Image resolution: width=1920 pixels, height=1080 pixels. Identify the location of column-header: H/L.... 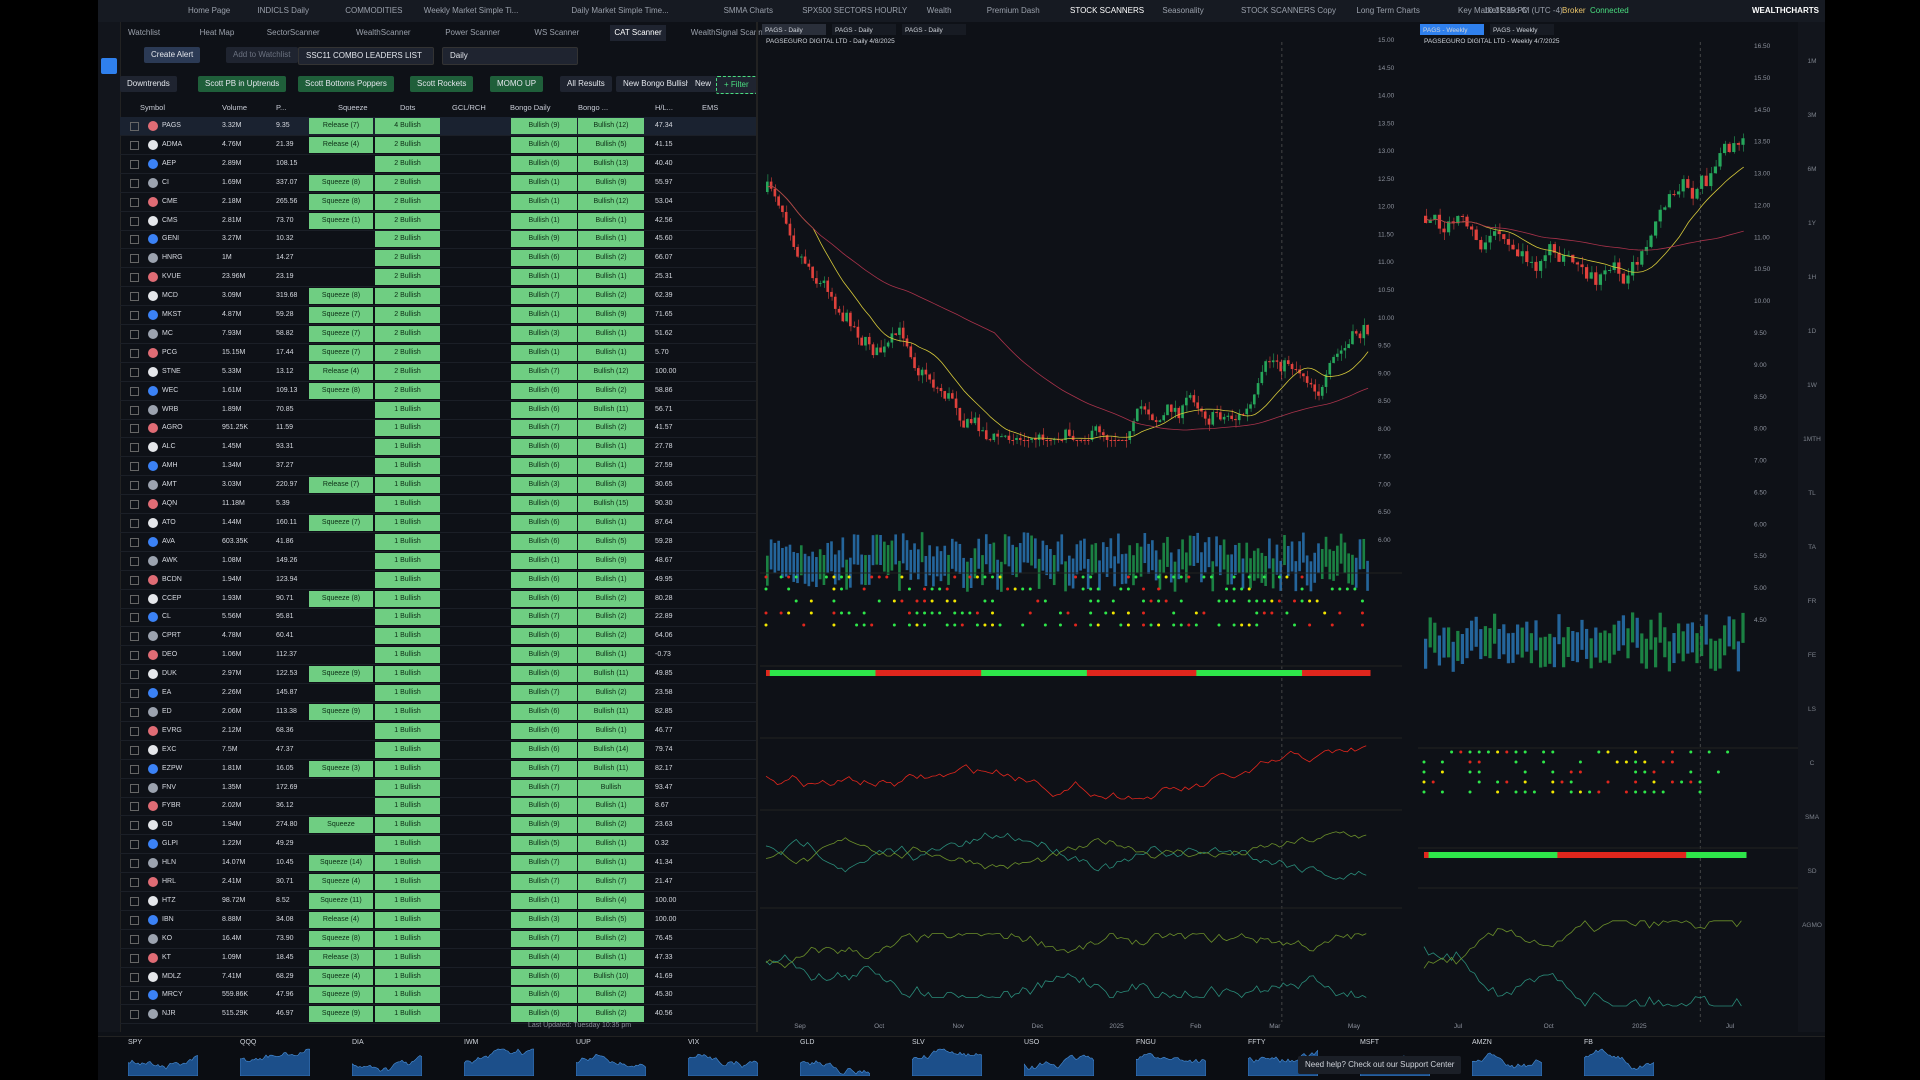
(664, 107).